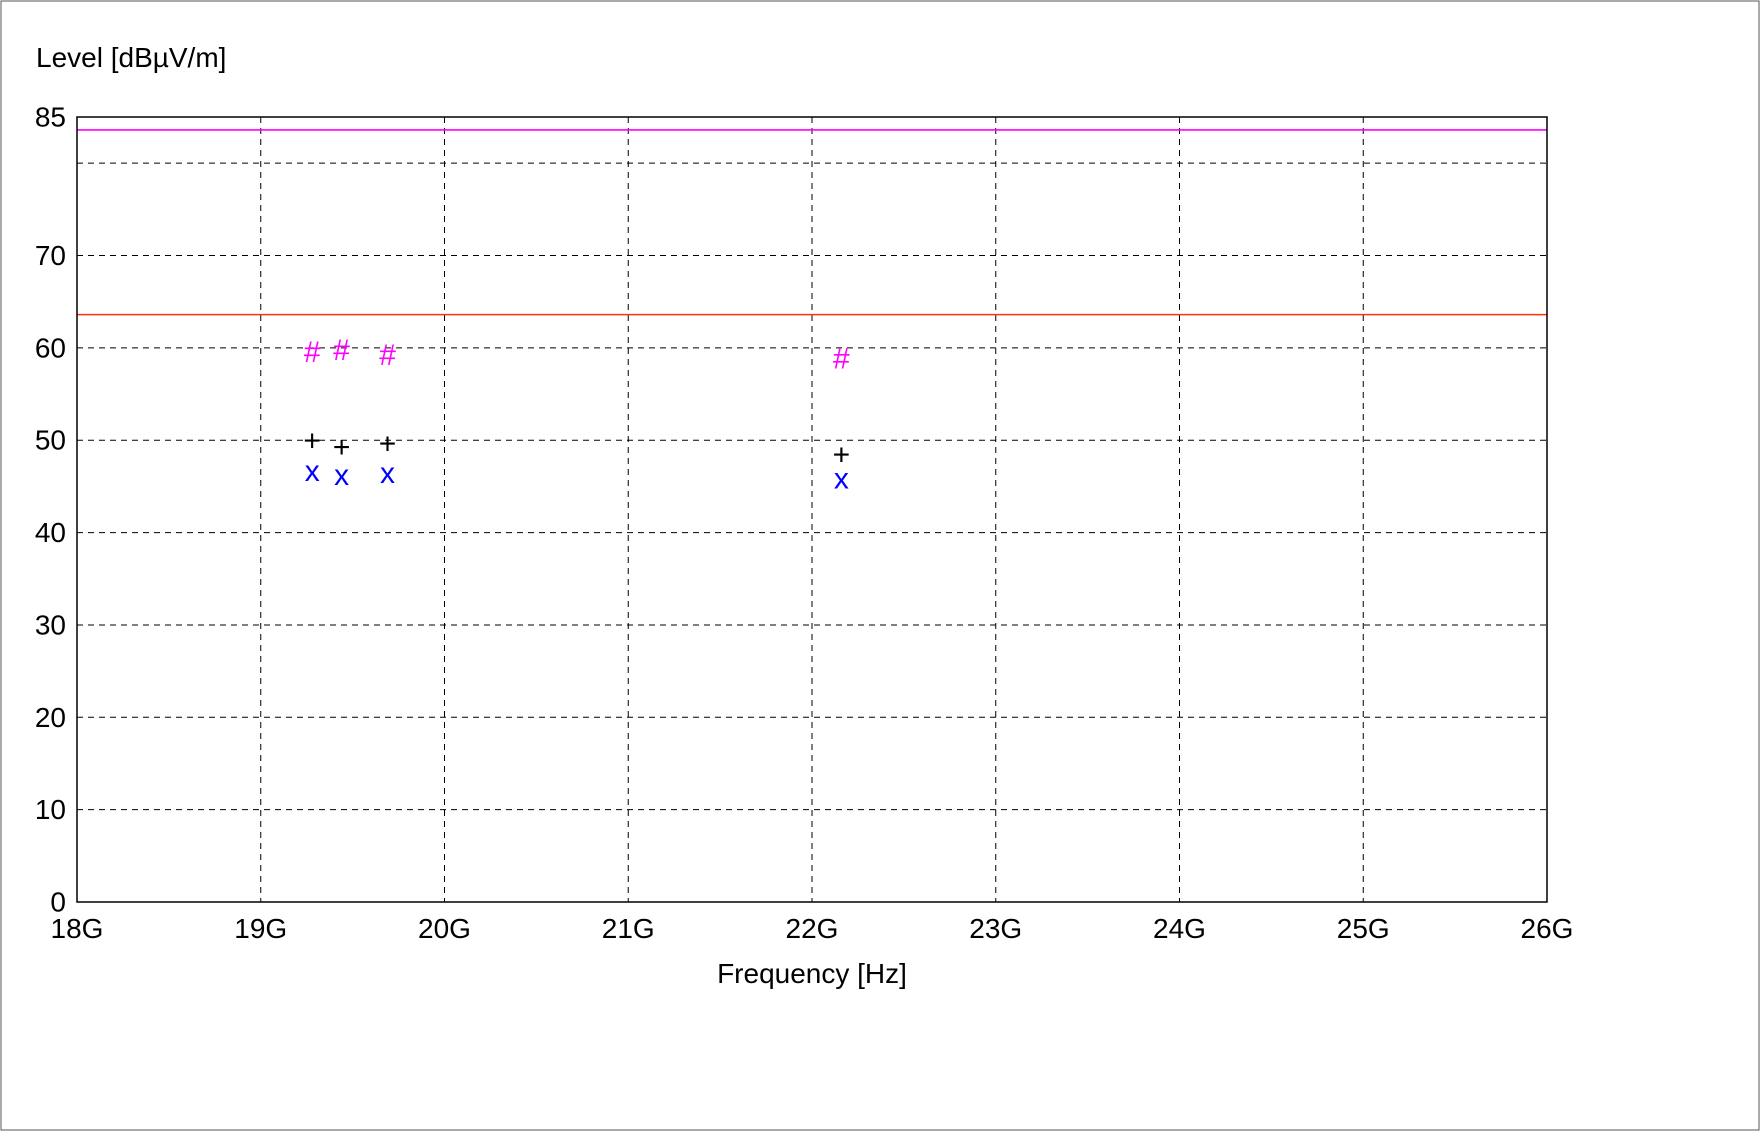  I want to click on x-tick-label: 22G, so click(812, 928).